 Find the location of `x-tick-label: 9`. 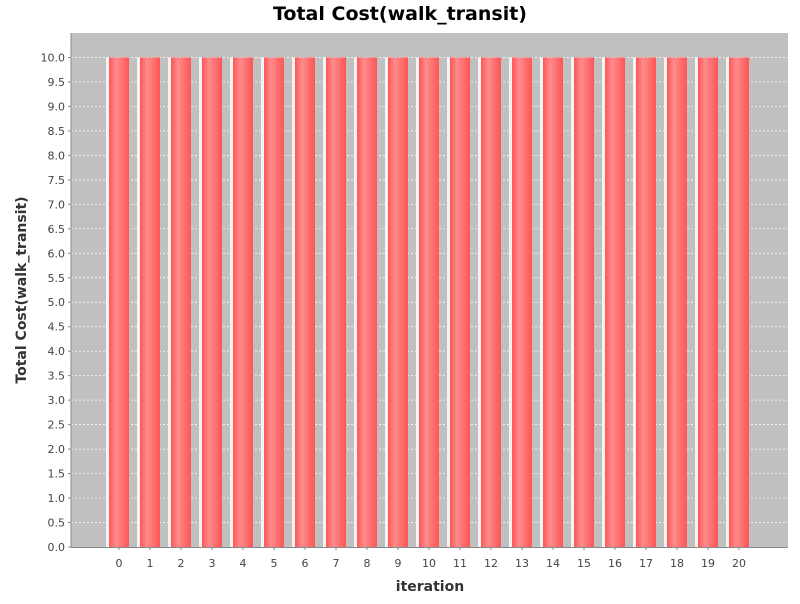

x-tick-label: 9 is located at coordinates (398, 563).